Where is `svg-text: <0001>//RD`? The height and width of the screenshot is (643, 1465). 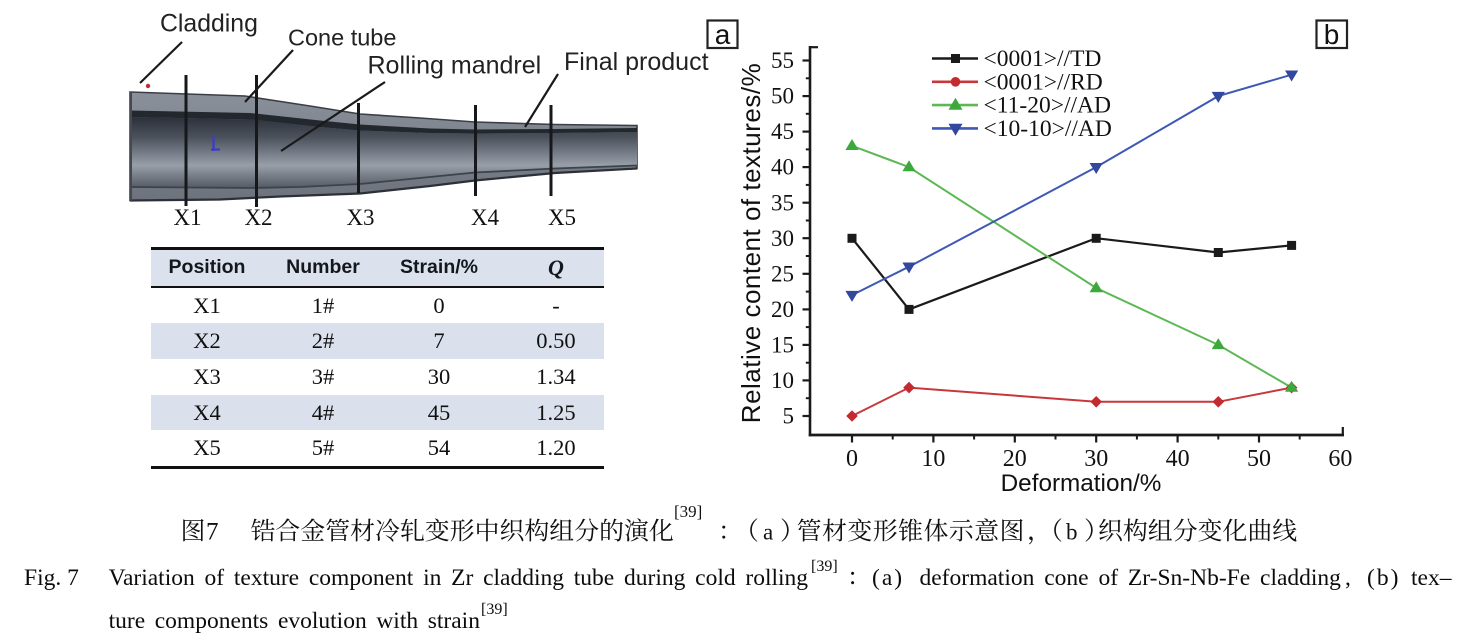 svg-text: <0001>//RD is located at coordinates (1043, 82).